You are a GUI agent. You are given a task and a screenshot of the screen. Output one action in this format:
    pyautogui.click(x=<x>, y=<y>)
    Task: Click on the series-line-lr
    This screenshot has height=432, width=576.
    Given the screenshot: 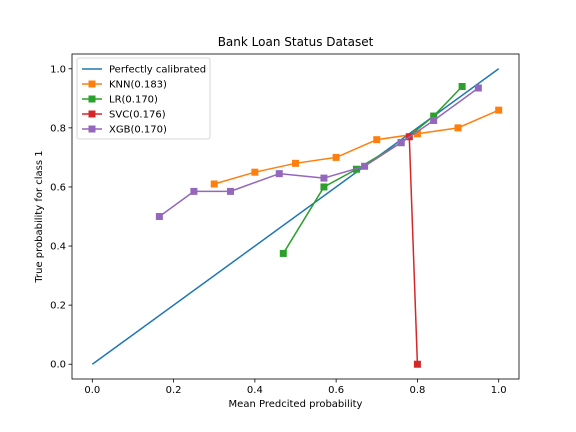 What is the action you would take?
    pyautogui.click(x=372, y=169)
    